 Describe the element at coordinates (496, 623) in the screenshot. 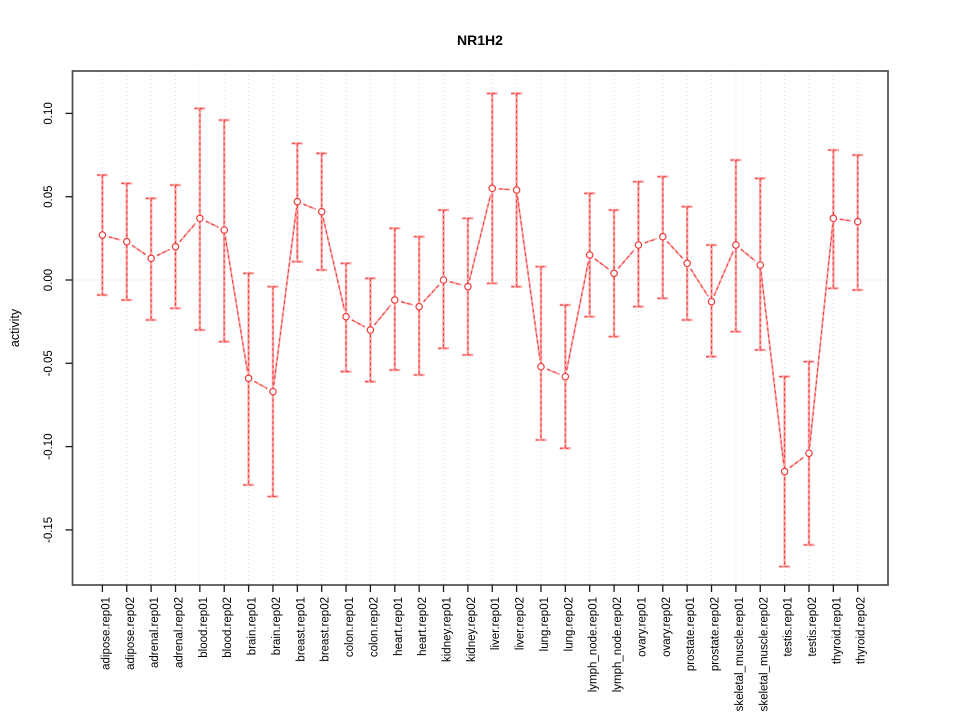

I see `x-tick-label: liver.rep01` at that location.